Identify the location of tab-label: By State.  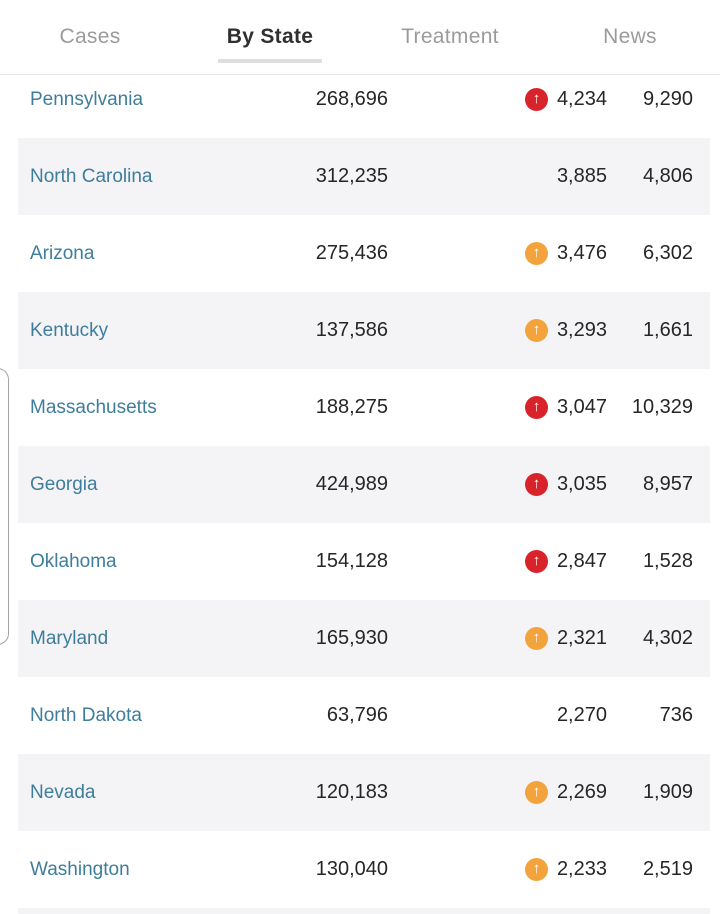
(270, 36).